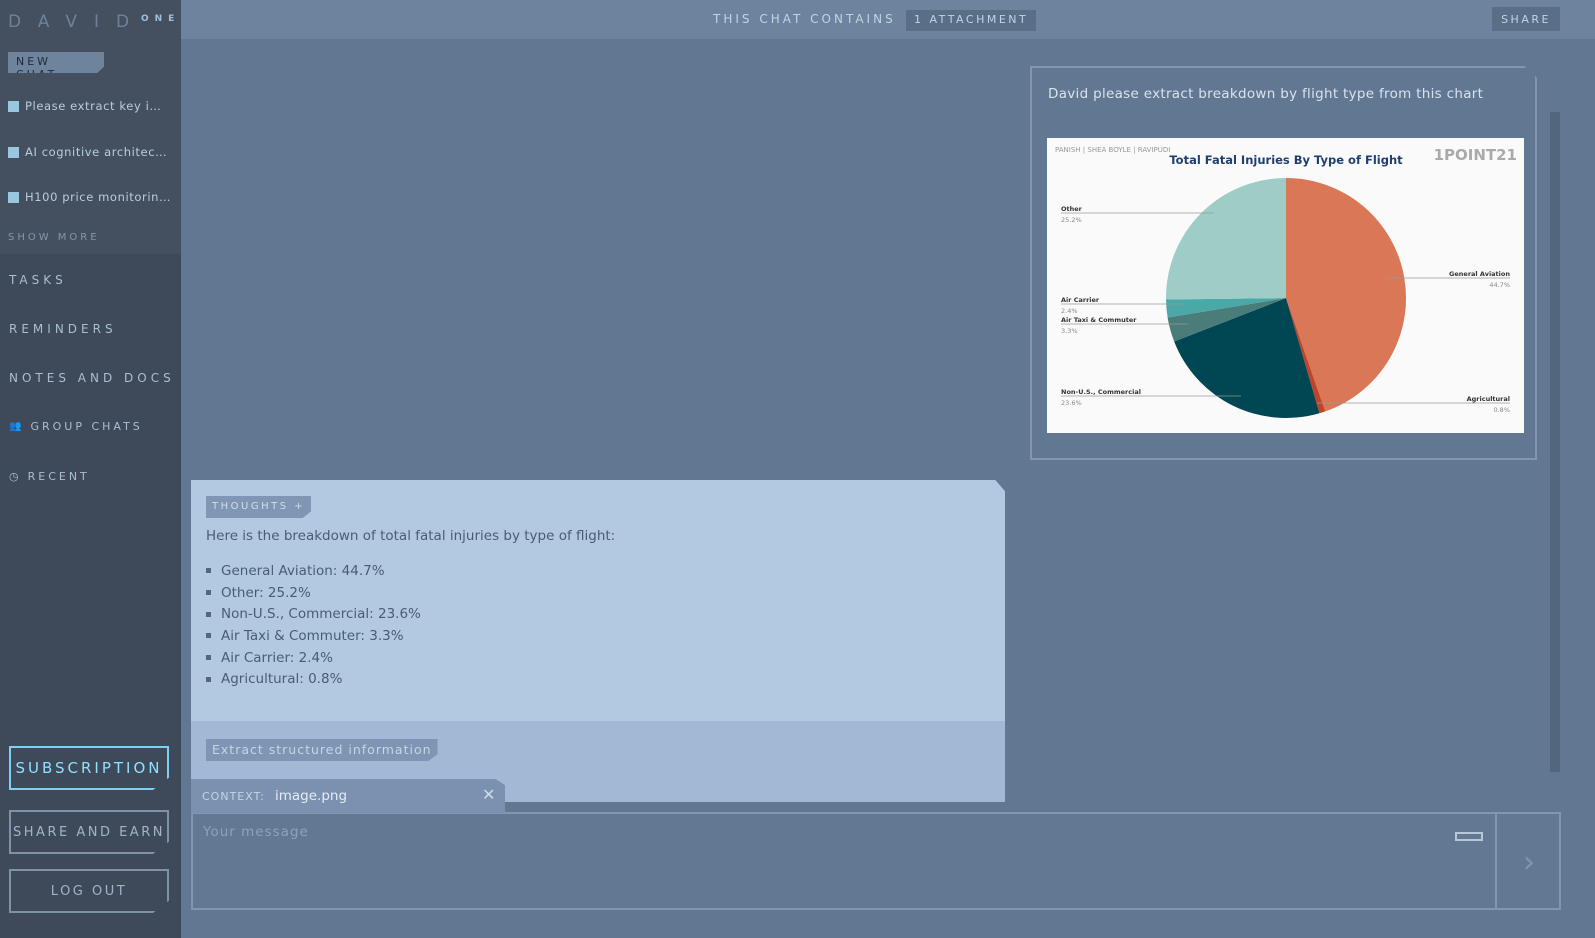 Image resolution: width=1595 pixels, height=938 pixels. What do you see at coordinates (89, 891) in the screenshot?
I see `log-out-button: LOG OUT` at bounding box center [89, 891].